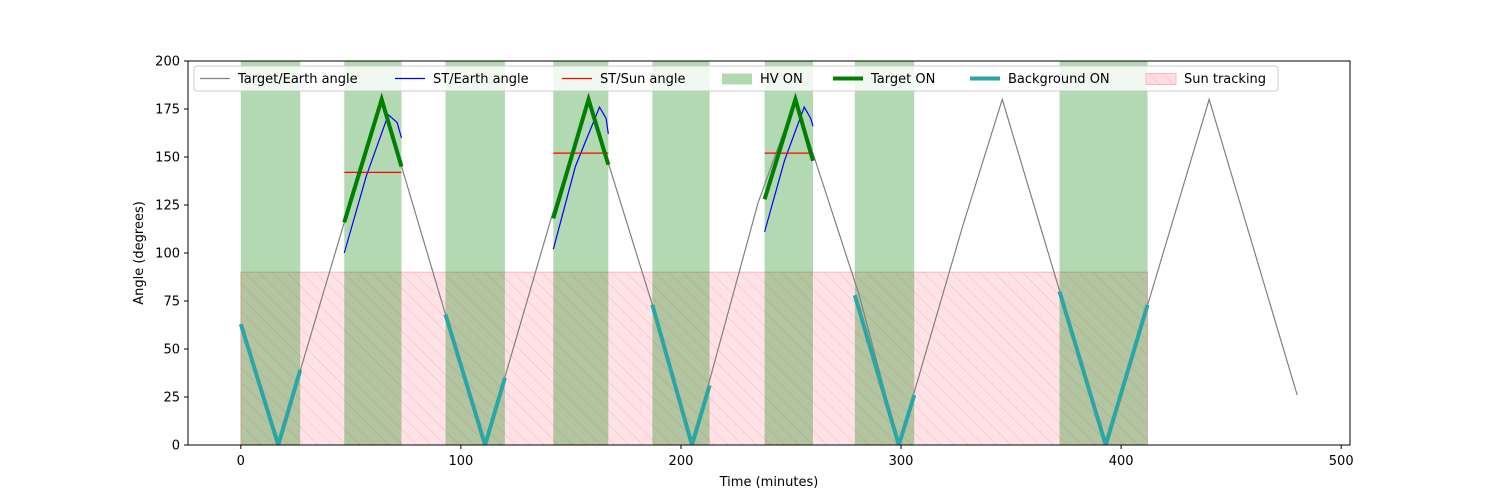 Image resolution: width=1500 pixels, height=504 pixels. I want to click on legend-label-sun_tracking: Sun tracking, so click(1225, 79).